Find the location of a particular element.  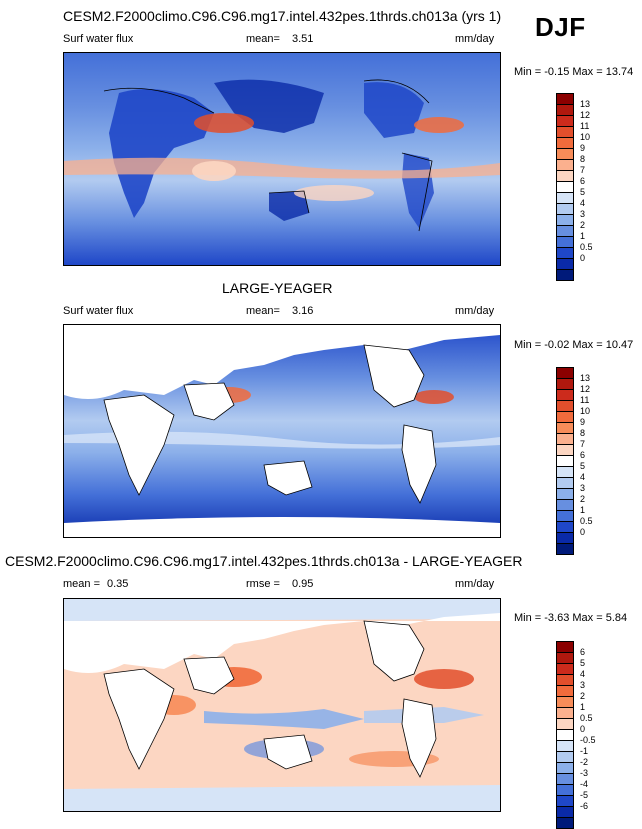

colorbar-label: -0.5 is located at coordinates (588, 740).